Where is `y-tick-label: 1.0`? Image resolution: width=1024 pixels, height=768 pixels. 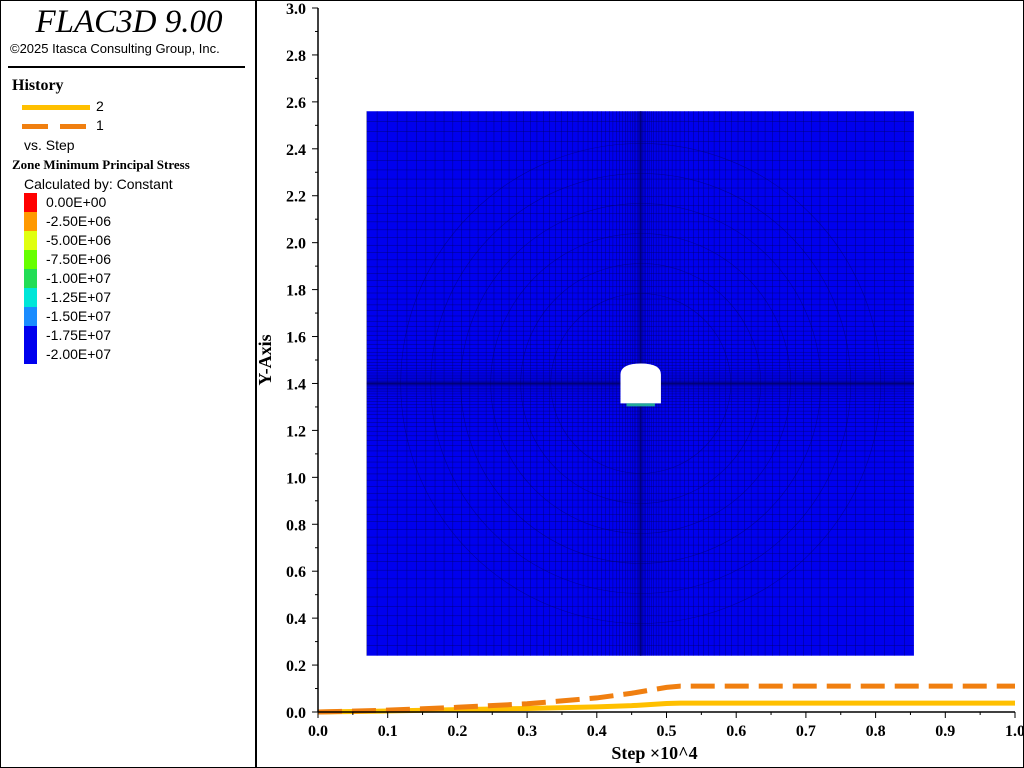
y-tick-label: 1.0 is located at coordinates (296, 478).